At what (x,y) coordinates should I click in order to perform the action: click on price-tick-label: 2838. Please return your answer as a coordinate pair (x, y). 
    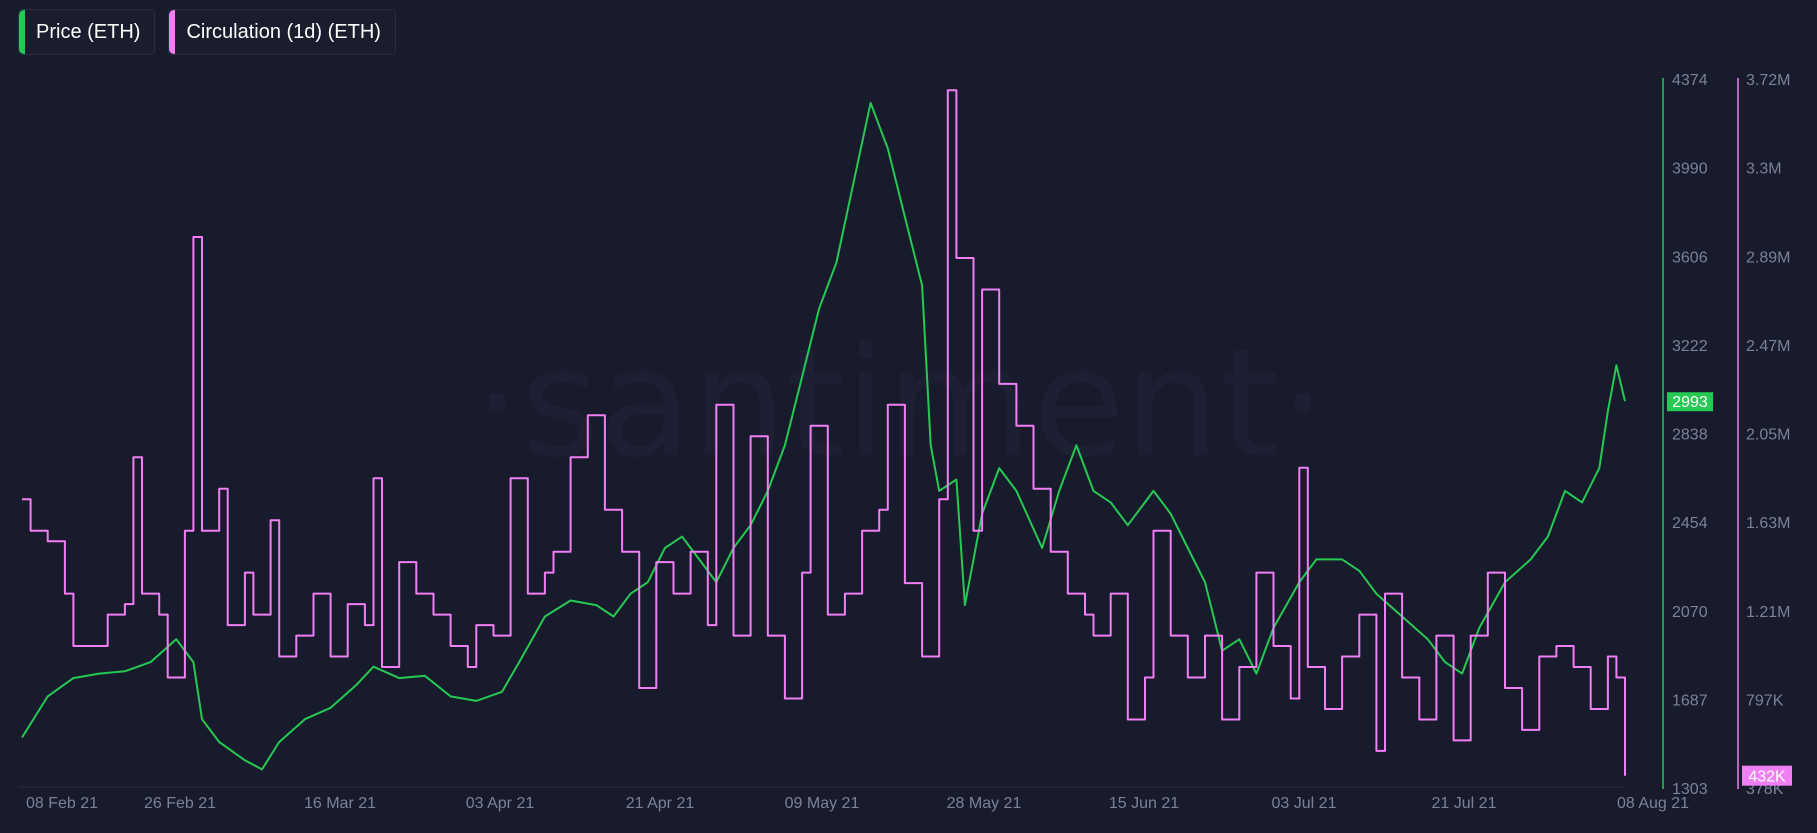
    Looking at the image, I should click on (1690, 435).